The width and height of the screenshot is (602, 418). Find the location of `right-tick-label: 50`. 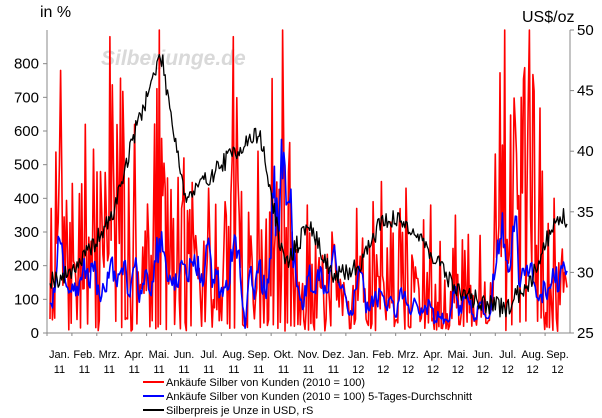

right-tick-label: 50 is located at coordinates (585, 30).